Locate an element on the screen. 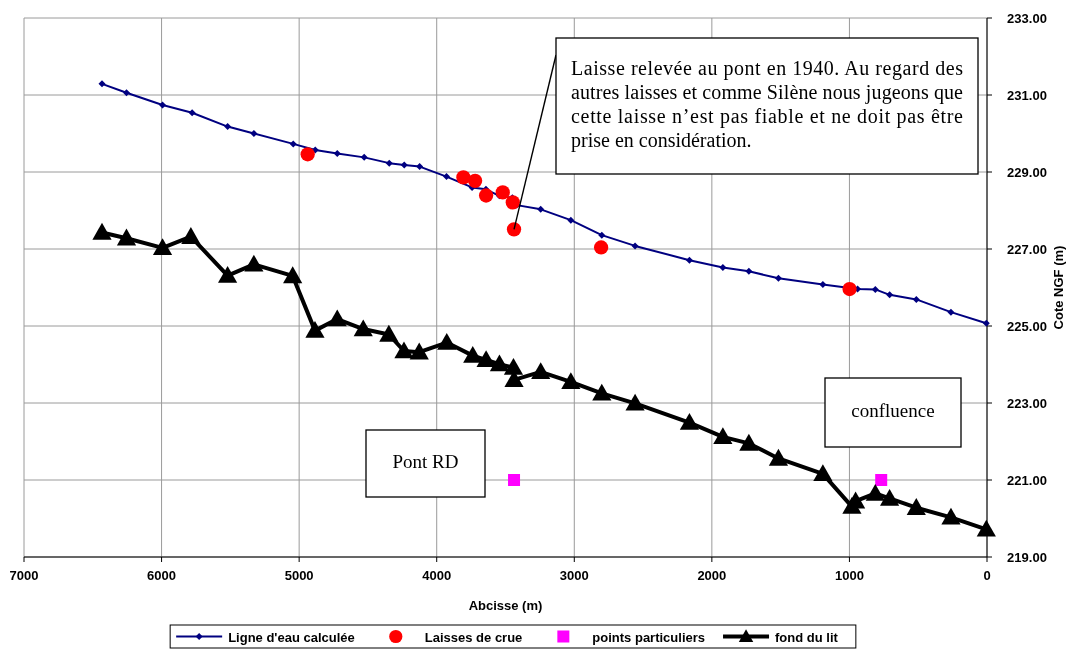  y-tick-label: 227.00 is located at coordinates (1027, 249).